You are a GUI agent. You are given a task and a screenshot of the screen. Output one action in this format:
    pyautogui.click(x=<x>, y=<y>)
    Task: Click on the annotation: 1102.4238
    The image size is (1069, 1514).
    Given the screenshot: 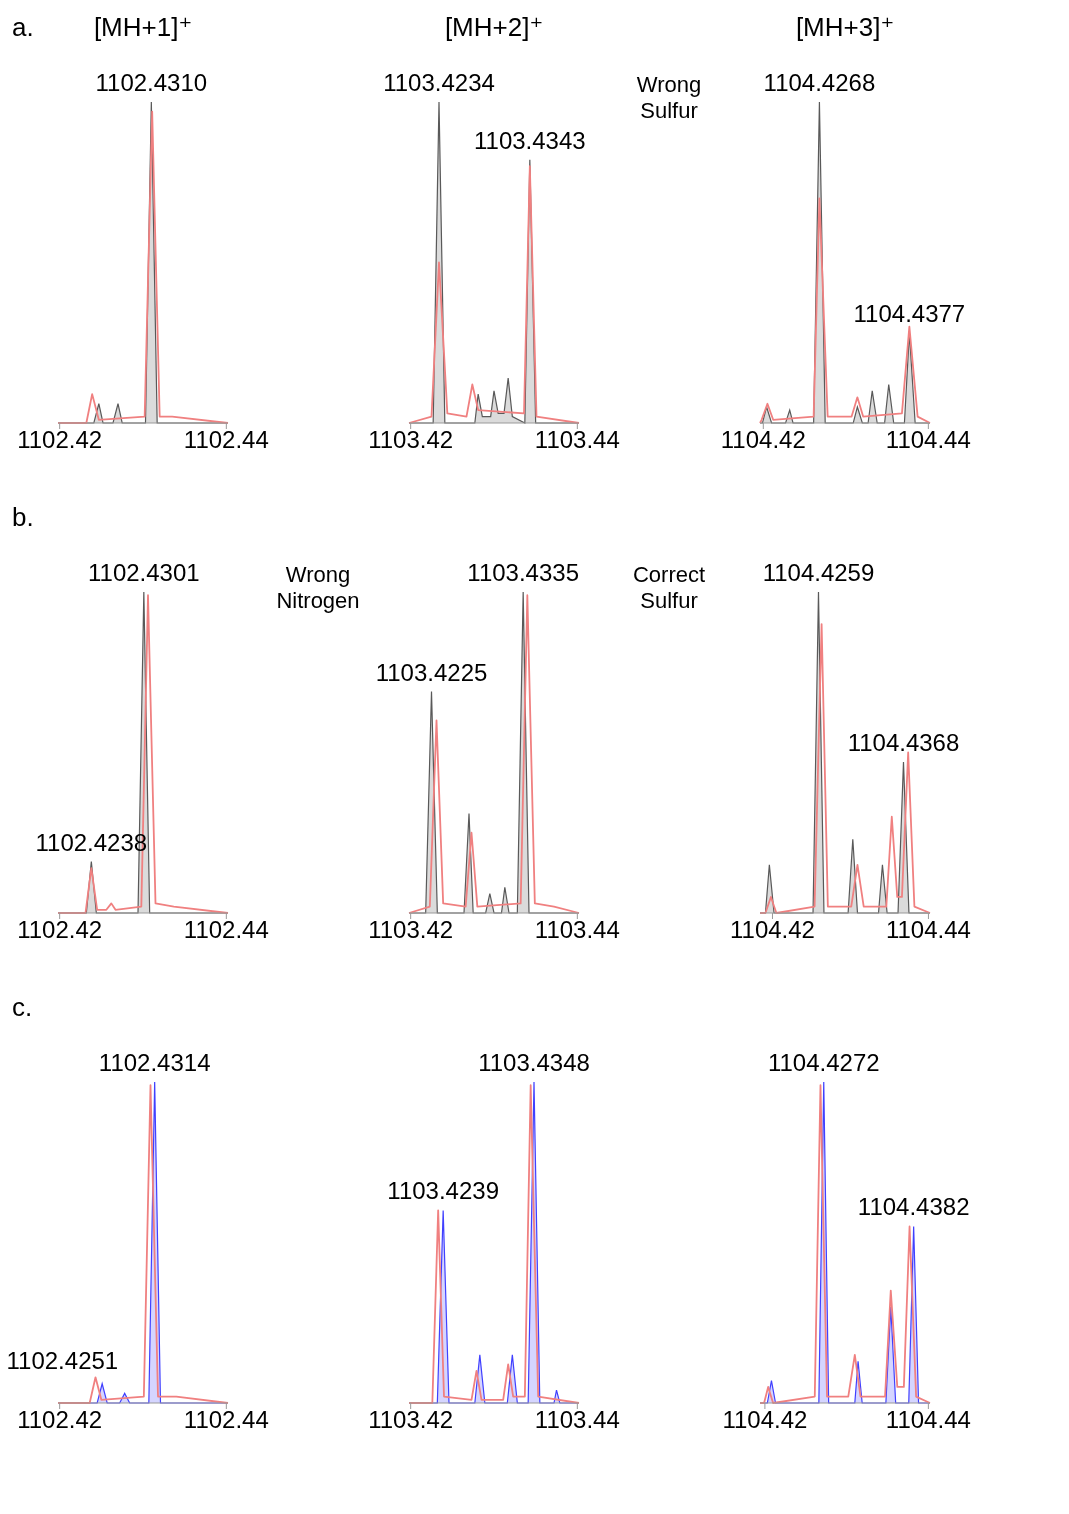 What is the action you would take?
    pyautogui.click(x=91, y=842)
    